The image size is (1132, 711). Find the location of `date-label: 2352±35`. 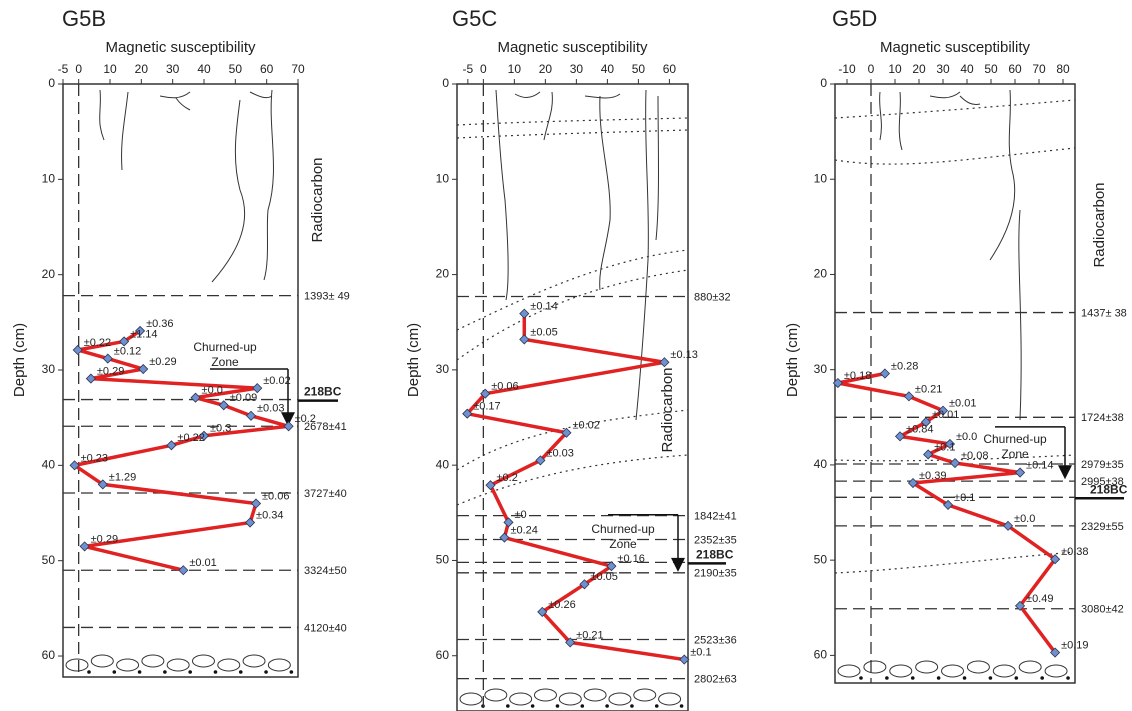

date-label: 2352±35 is located at coordinates (715, 540).